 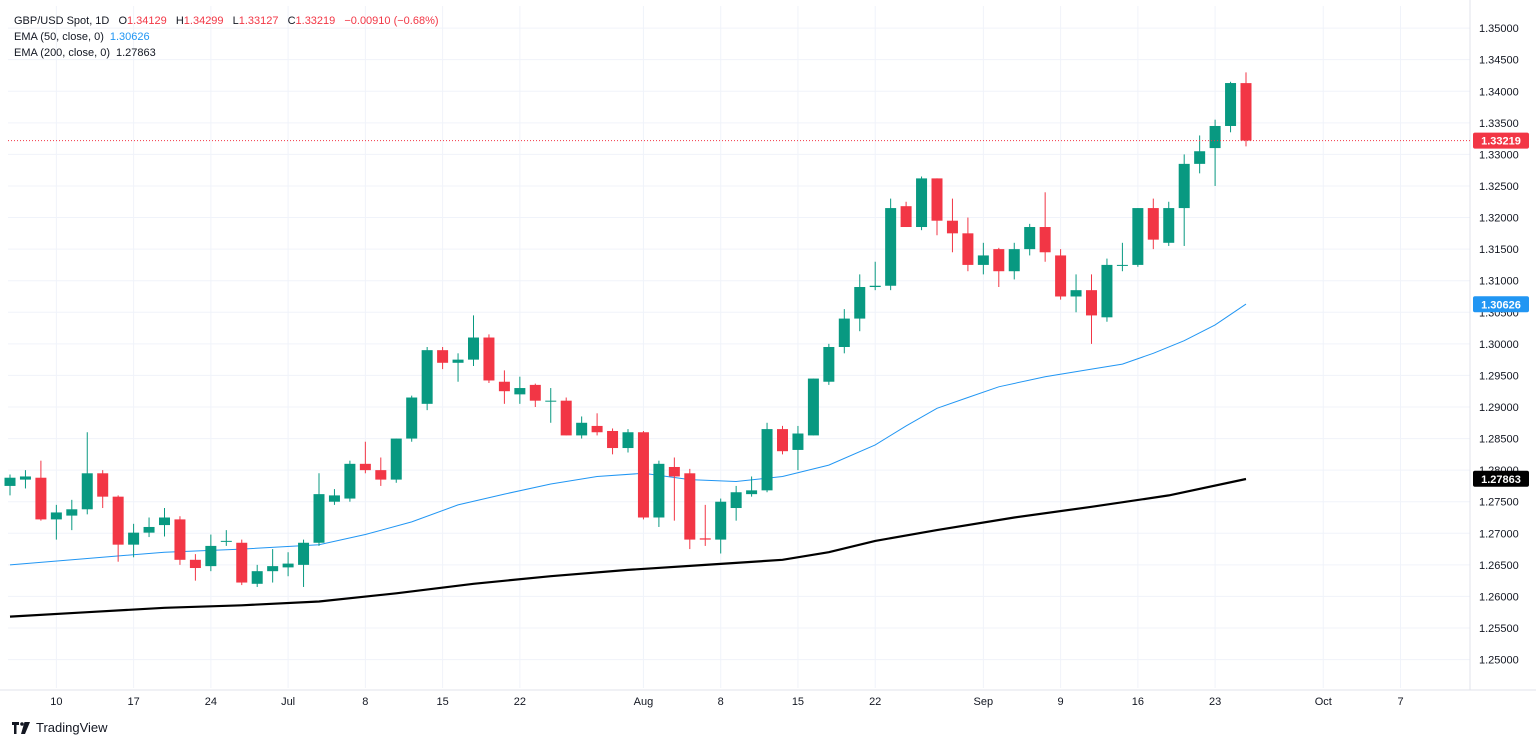 I want to click on x-tick-label: 7, so click(x=1400, y=702).